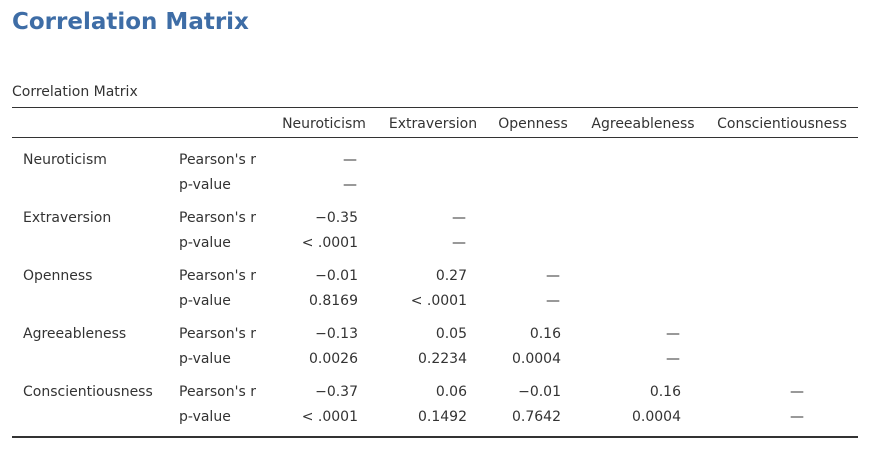 This screenshot has height=453, width=874. I want to click on row-label-openness: Openness, so click(58, 276).